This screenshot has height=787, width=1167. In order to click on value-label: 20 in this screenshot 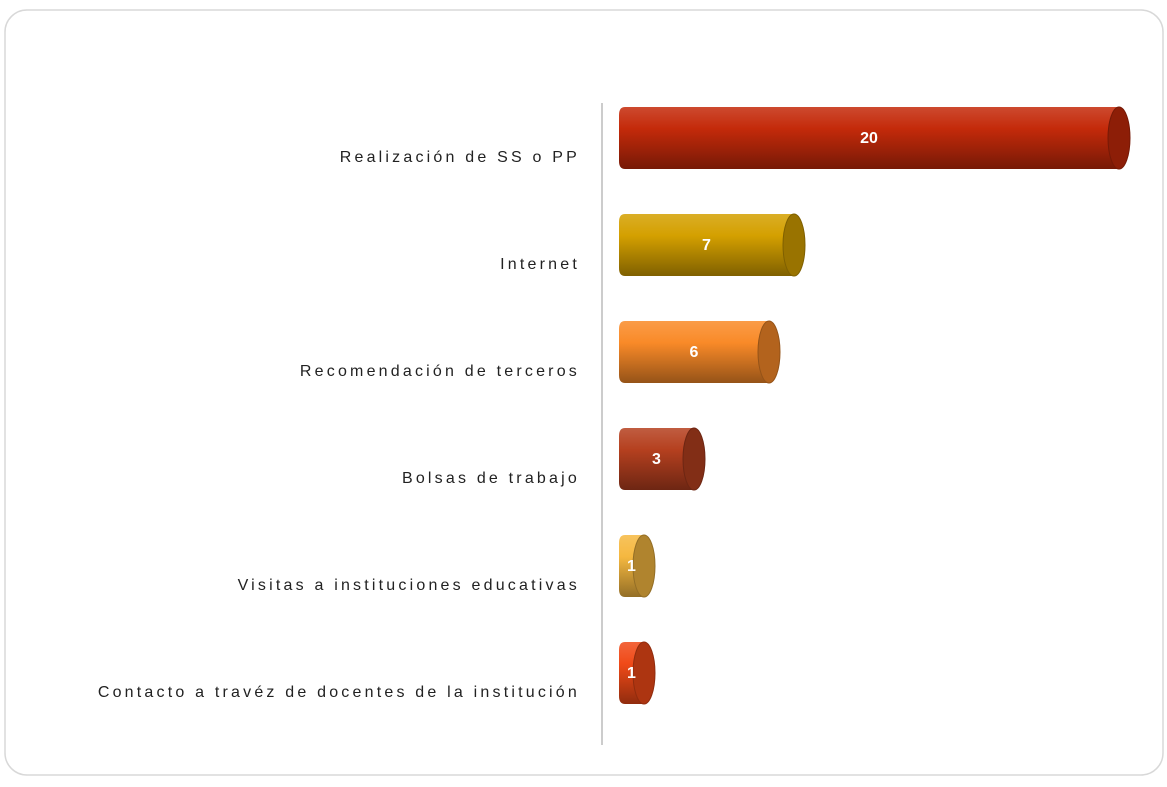, I will do `click(869, 138)`.